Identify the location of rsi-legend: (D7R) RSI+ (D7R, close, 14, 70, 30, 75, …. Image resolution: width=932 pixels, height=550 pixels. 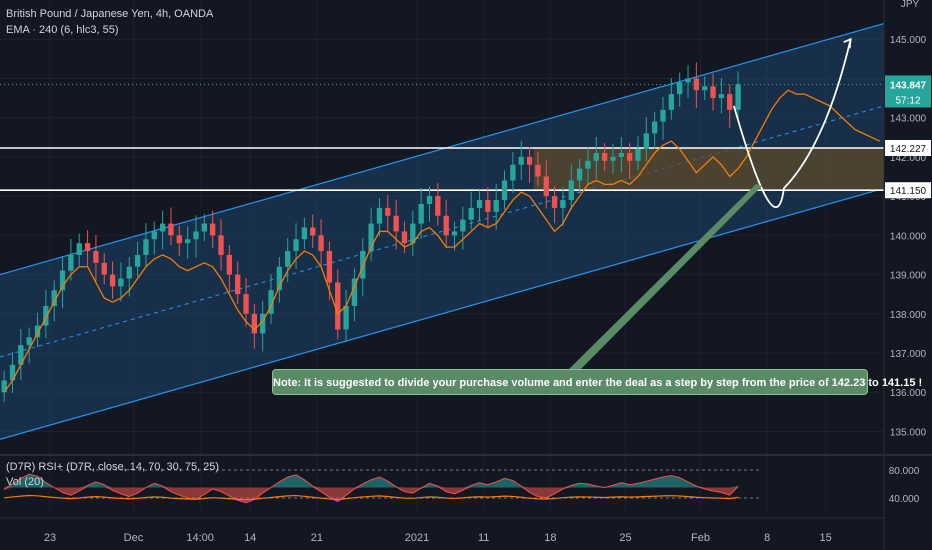
(113, 467).